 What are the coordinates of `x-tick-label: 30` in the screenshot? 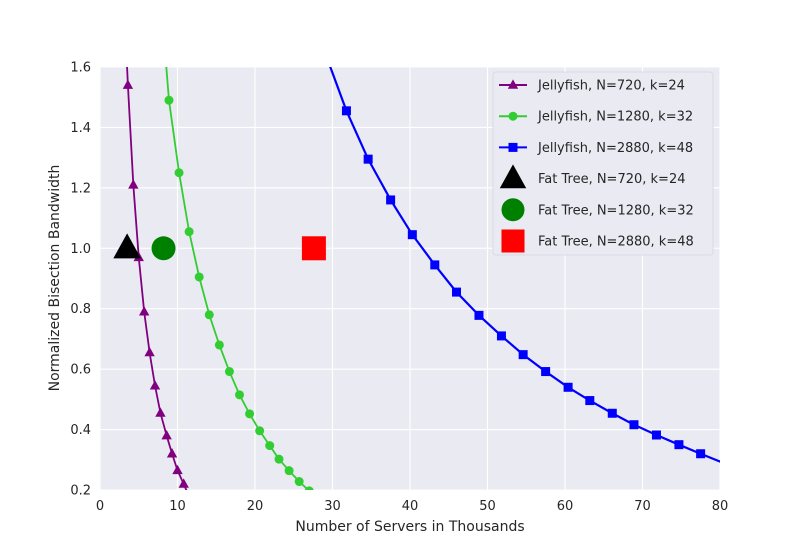 It's located at (332, 506).